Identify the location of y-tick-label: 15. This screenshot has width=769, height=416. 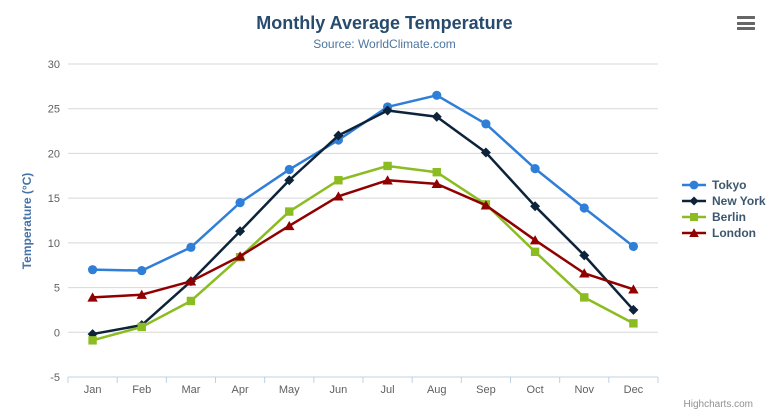
(54, 199).